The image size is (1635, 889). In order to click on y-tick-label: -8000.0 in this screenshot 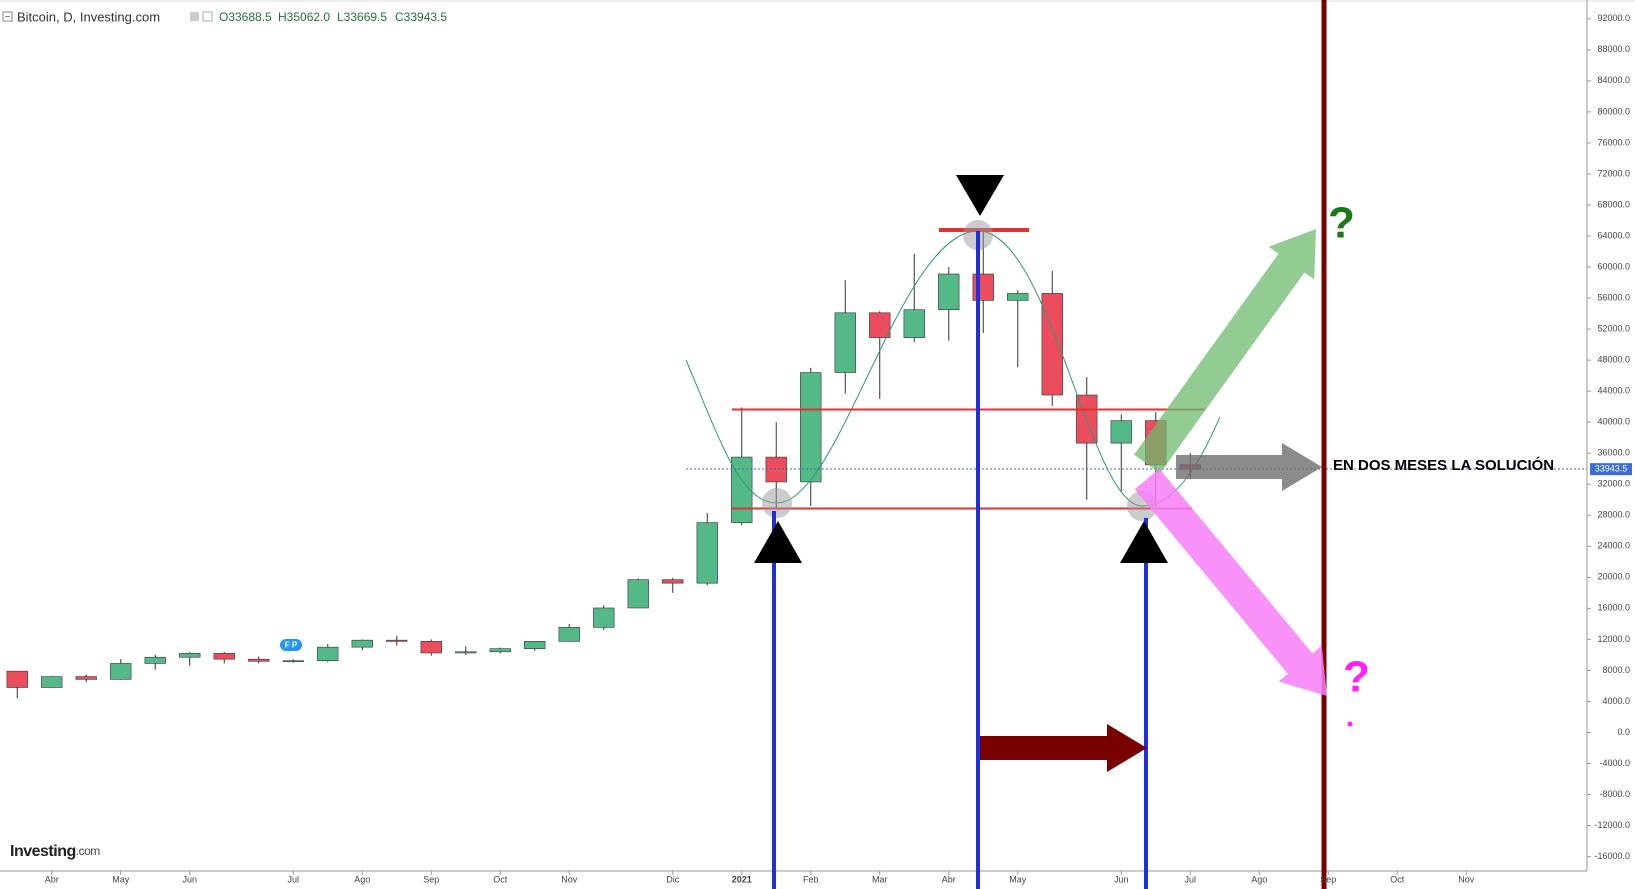, I will do `click(1614, 794)`.